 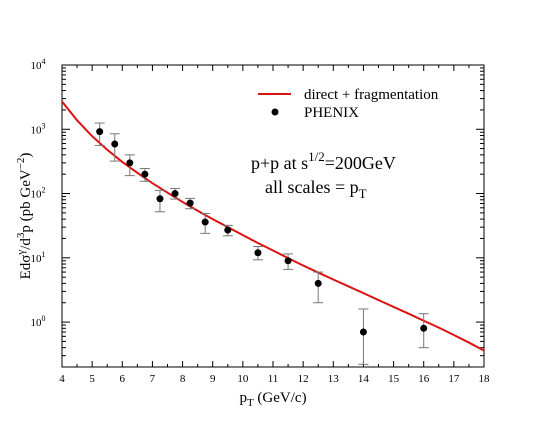 What do you see at coordinates (273, 379) in the screenshot?
I see `x-tick-label: 11` at bounding box center [273, 379].